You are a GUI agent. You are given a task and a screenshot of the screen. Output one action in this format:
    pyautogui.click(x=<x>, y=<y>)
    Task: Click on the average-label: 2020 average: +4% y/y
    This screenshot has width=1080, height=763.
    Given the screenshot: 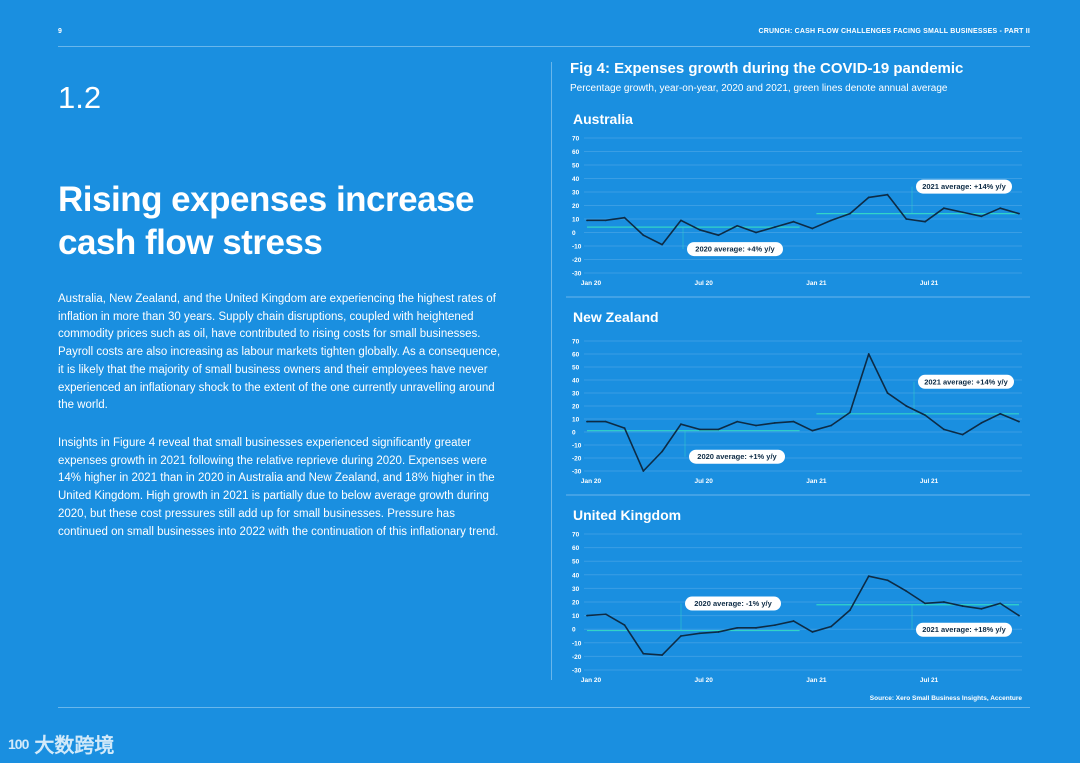 What is the action you would take?
    pyautogui.click(x=735, y=249)
    